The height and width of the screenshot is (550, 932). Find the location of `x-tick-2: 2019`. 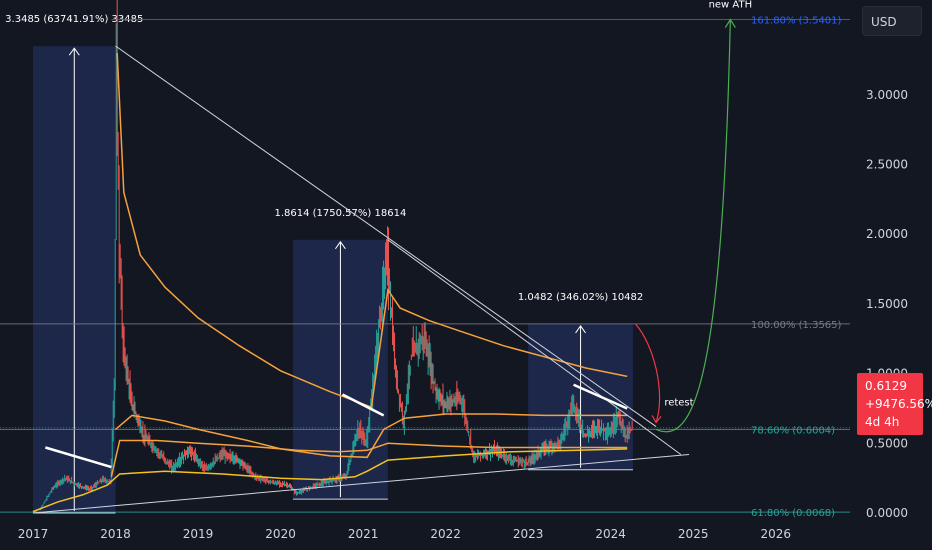

x-tick-2: 2019 is located at coordinates (198, 534).